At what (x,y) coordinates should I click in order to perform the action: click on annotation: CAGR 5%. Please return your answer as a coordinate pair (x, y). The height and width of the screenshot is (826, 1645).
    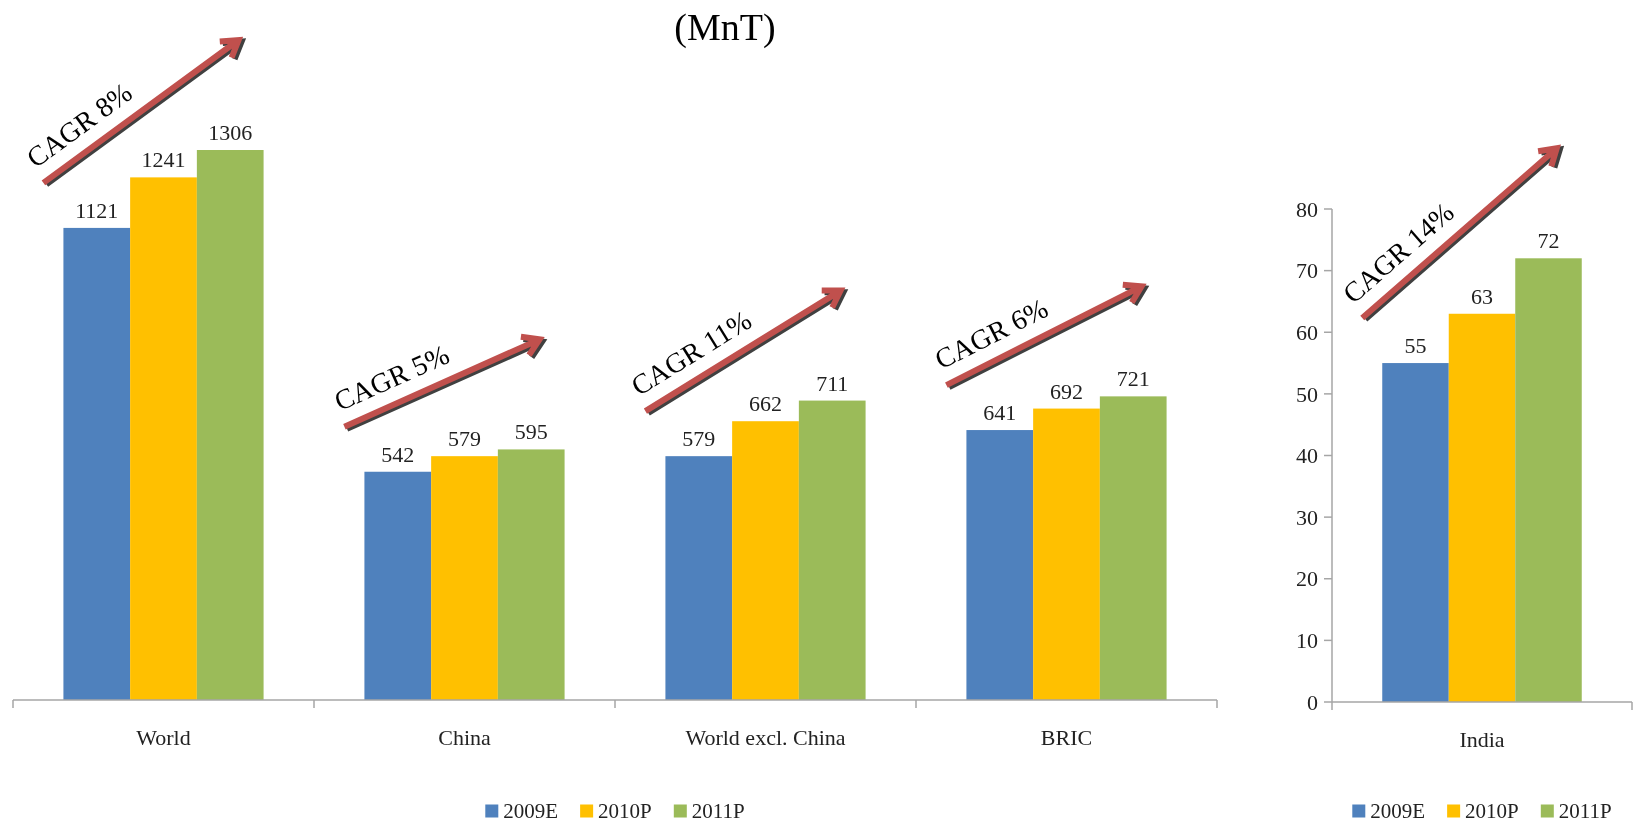
    Looking at the image, I should click on (391, 377).